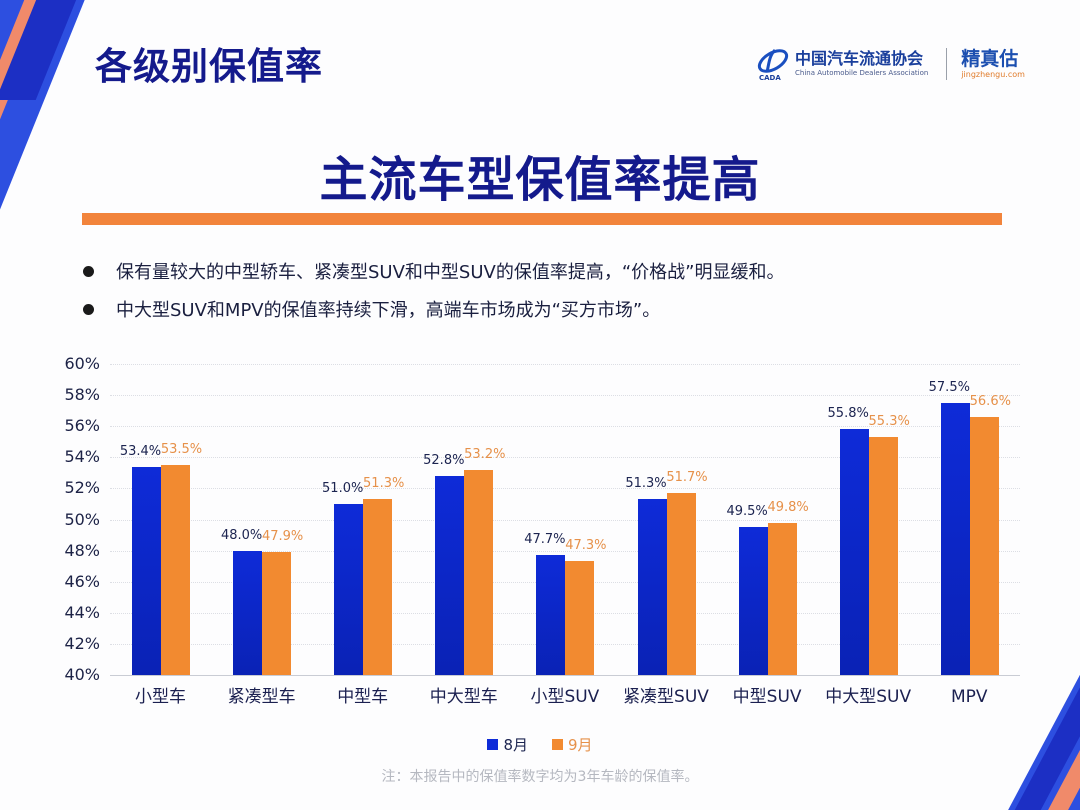 The height and width of the screenshot is (810, 1080). What do you see at coordinates (586, 546) in the screenshot?
I see `data-label: 47.3%` at bounding box center [586, 546].